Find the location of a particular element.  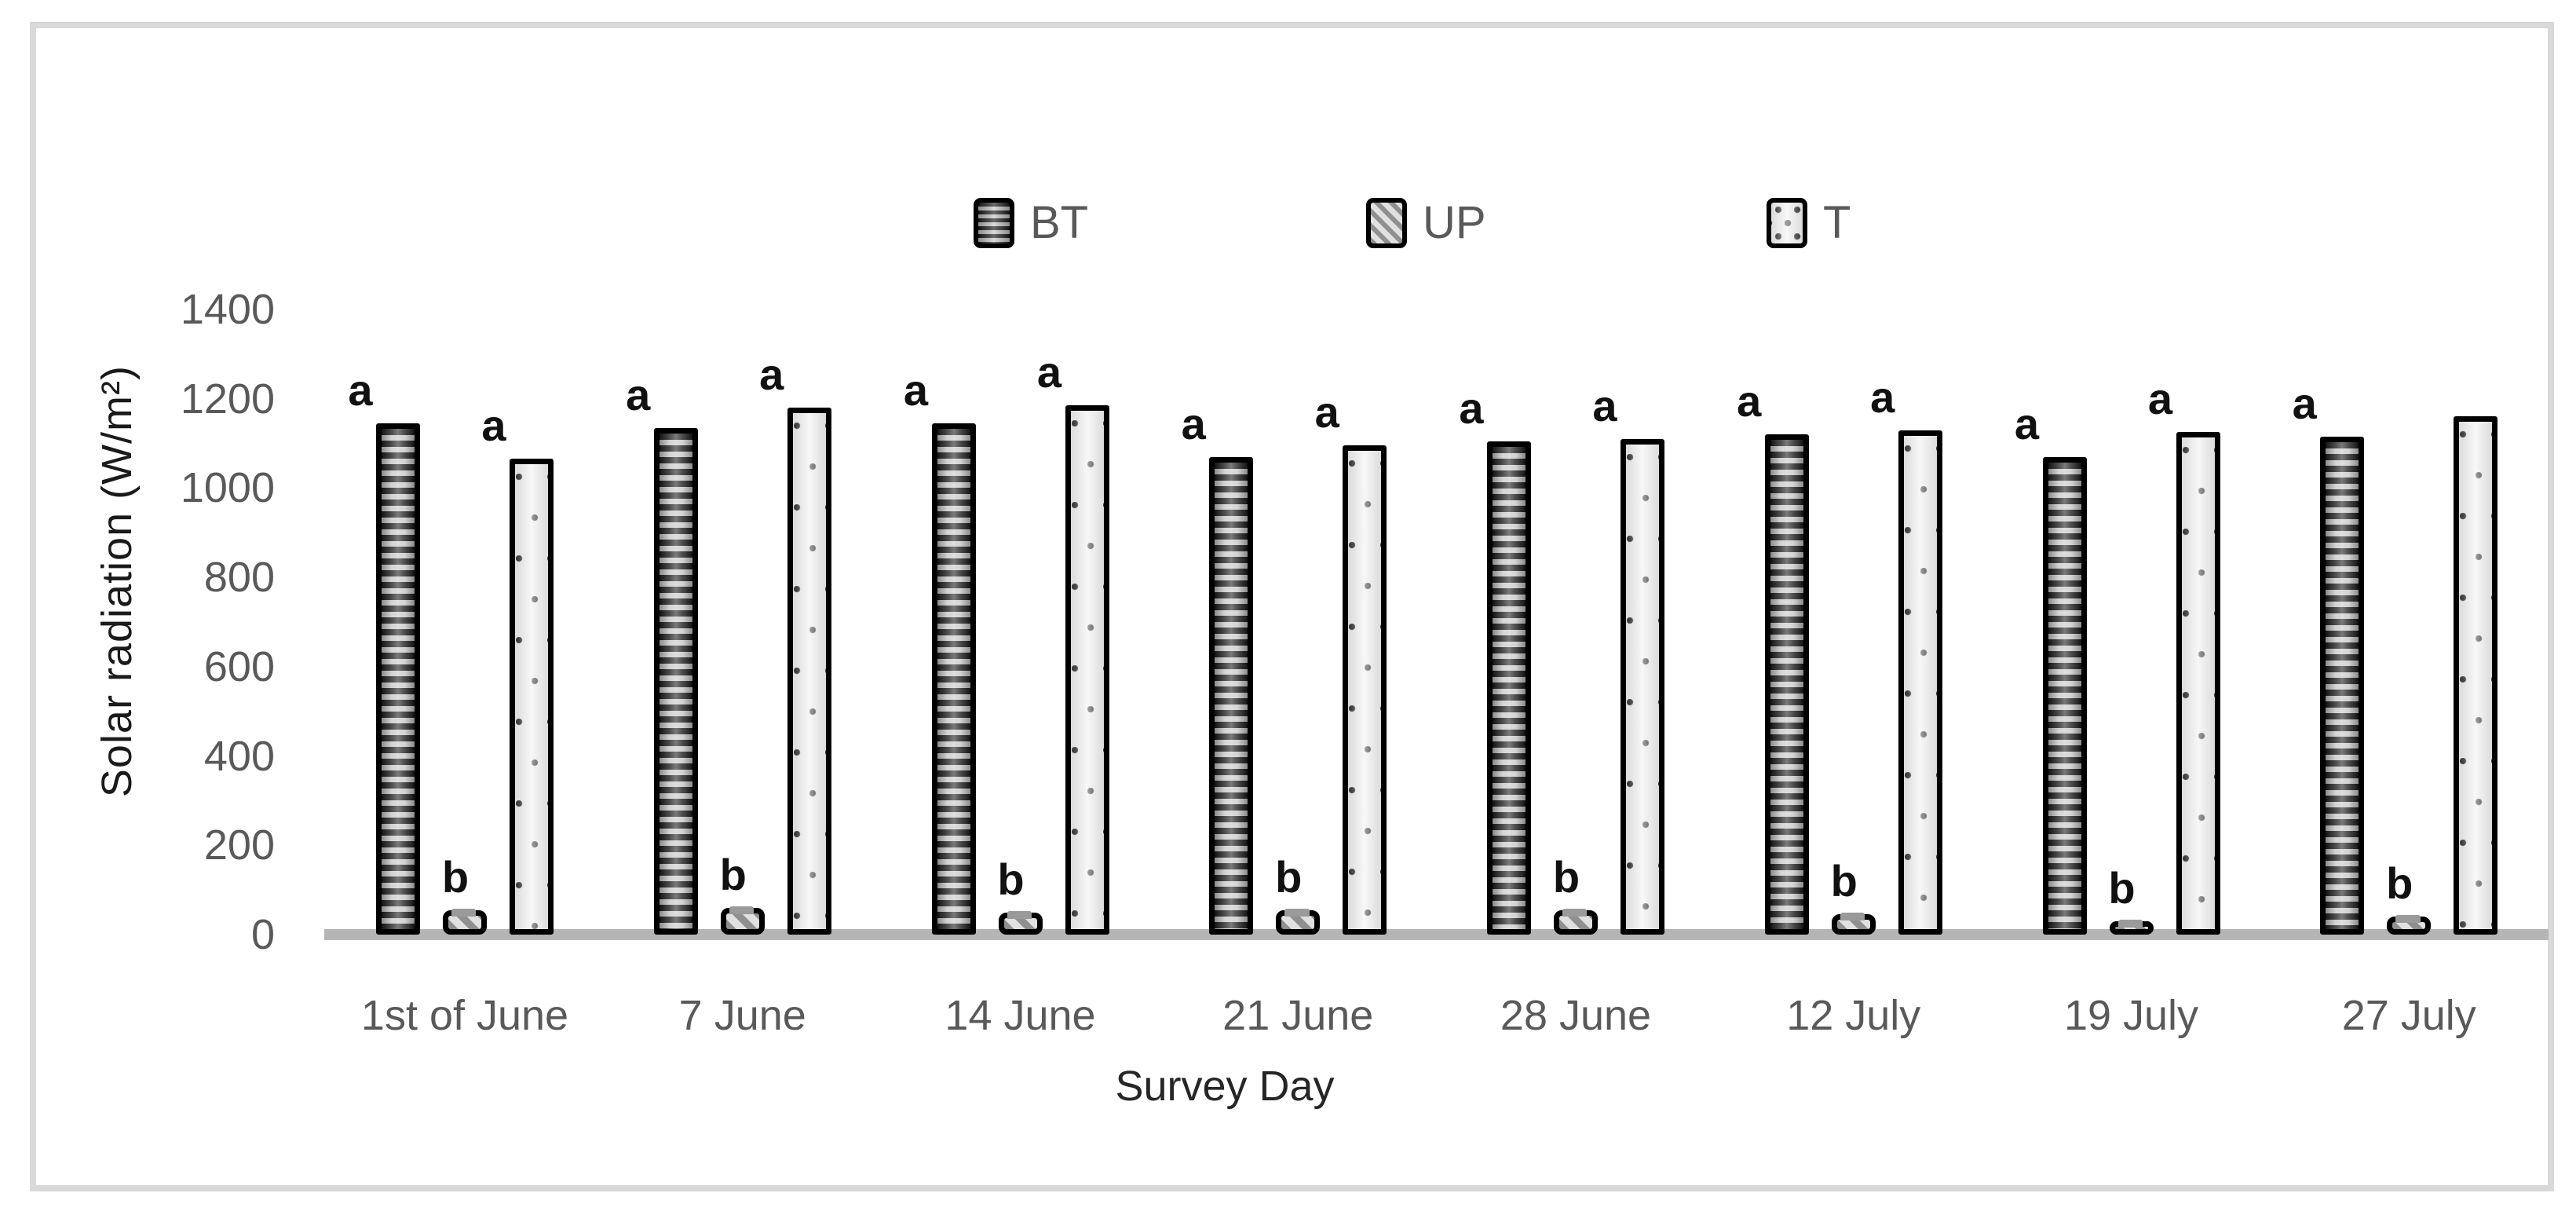

legend-label: T is located at coordinates (1837, 222).